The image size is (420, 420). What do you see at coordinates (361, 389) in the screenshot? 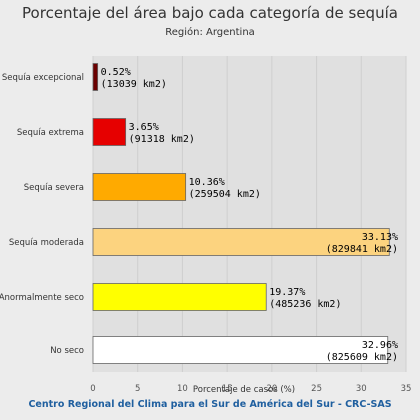
I see `x-tick-label: 30` at bounding box center [361, 389].